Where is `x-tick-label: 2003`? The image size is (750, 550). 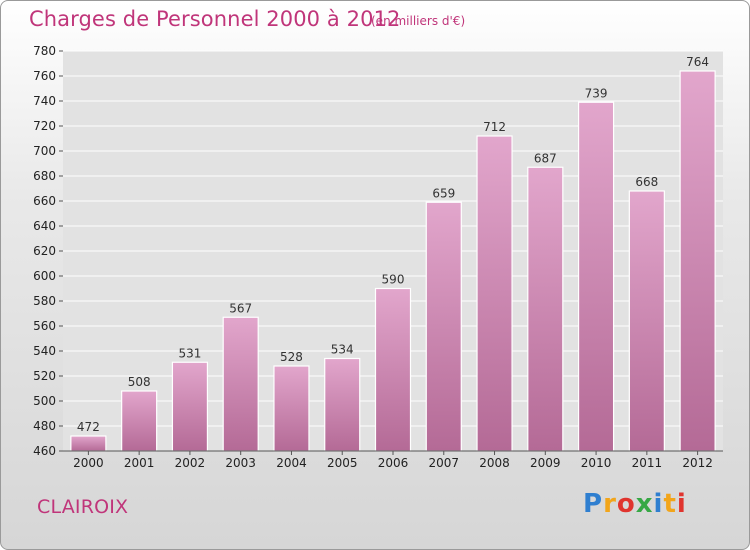 x-tick-label: 2003 is located at coordinates (240, 463).